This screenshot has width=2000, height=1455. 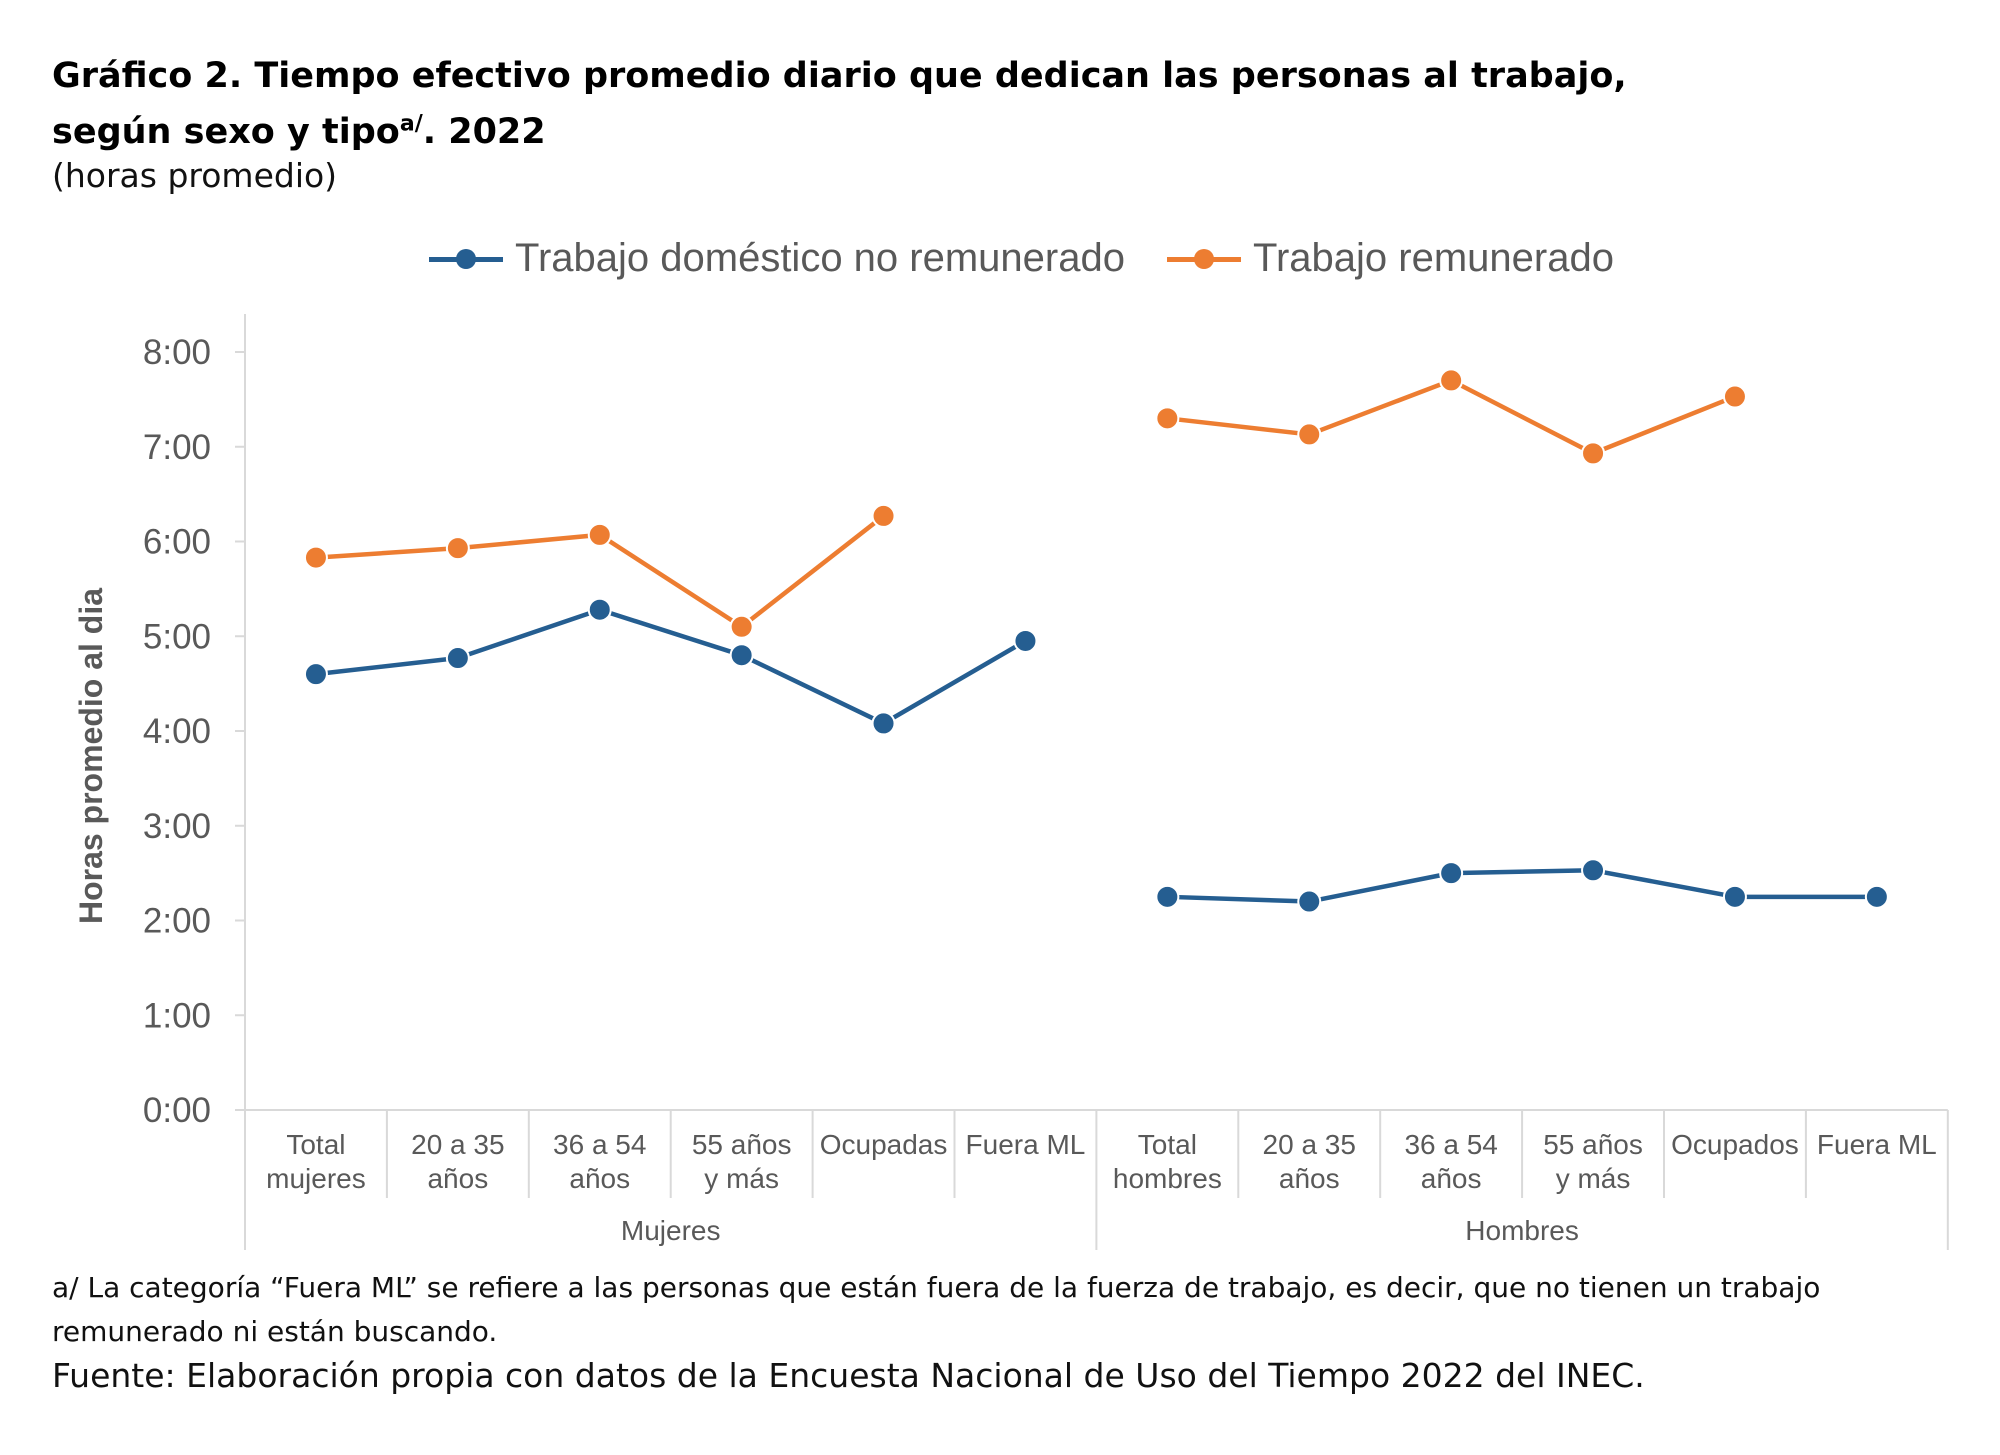 I want to click on y-tick-label: 8:00, so click(x=177, y=352).